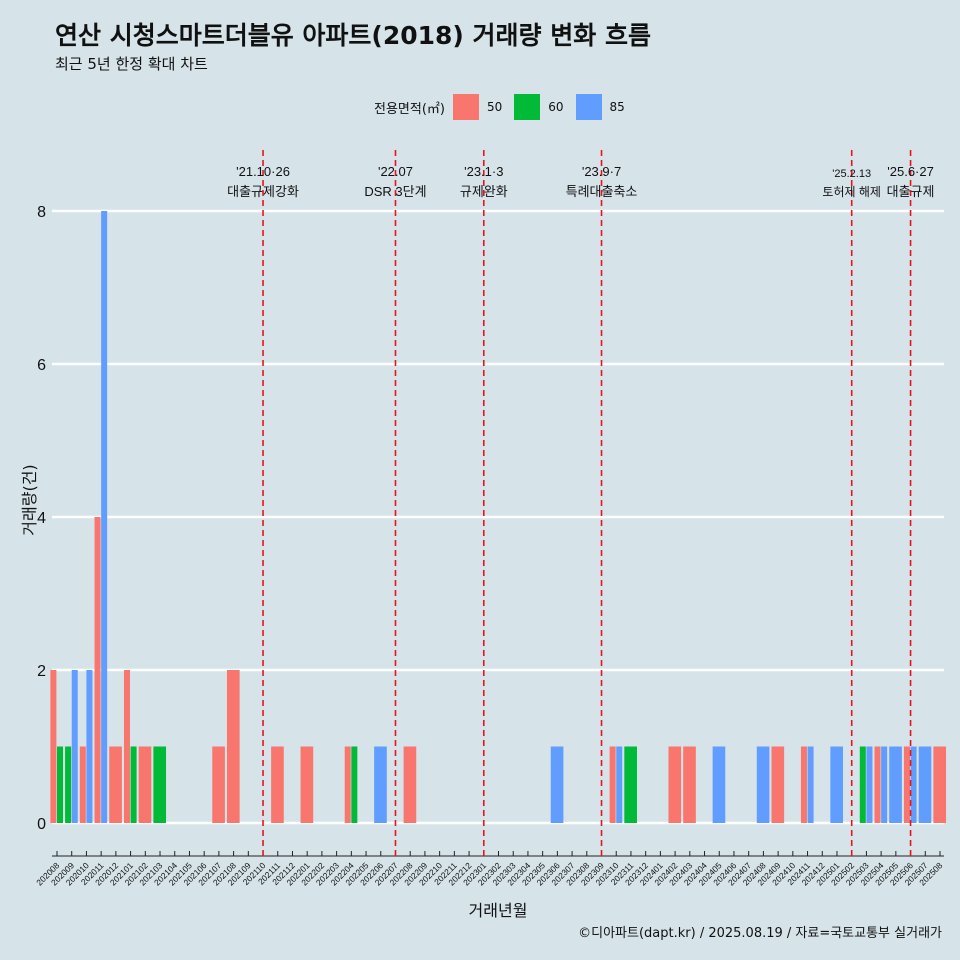 This screenshot has width=960, height=960. What do you see at coordinates (395, 191) in the screenshot?
I see `event-name-label: DSR 3단계` at bounding box center [395, 191].